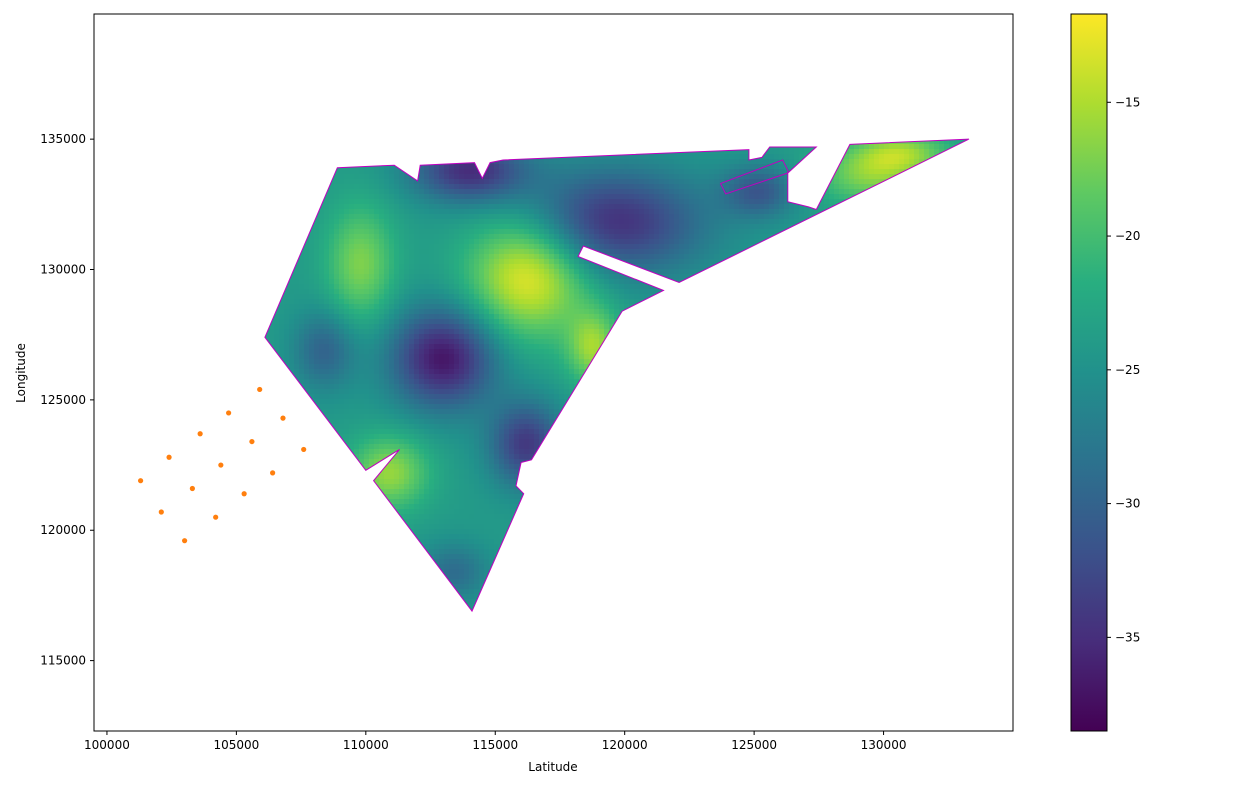 This screenshot has height=787, width=1257. Describe the element at coordinates (107, 745) in the screenshot. I see `x-tick-label: 100000` at that location.